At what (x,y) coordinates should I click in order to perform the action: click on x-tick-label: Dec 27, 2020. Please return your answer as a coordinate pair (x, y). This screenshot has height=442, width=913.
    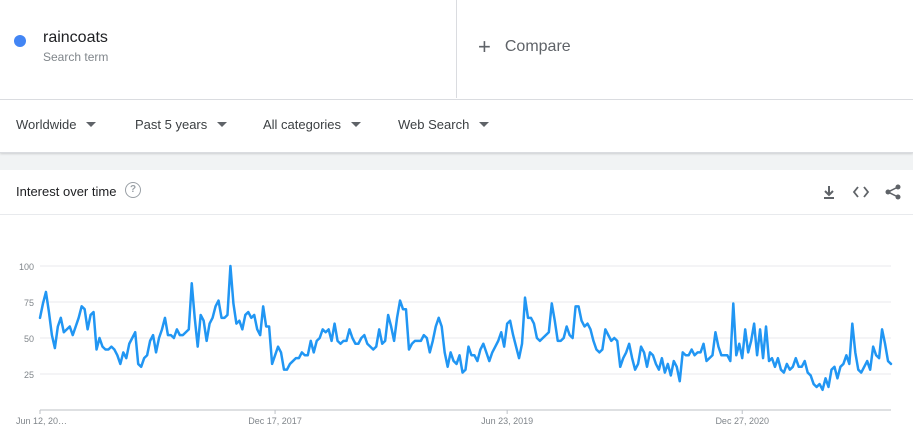
    Looking at the image, I should click on (742, 421).